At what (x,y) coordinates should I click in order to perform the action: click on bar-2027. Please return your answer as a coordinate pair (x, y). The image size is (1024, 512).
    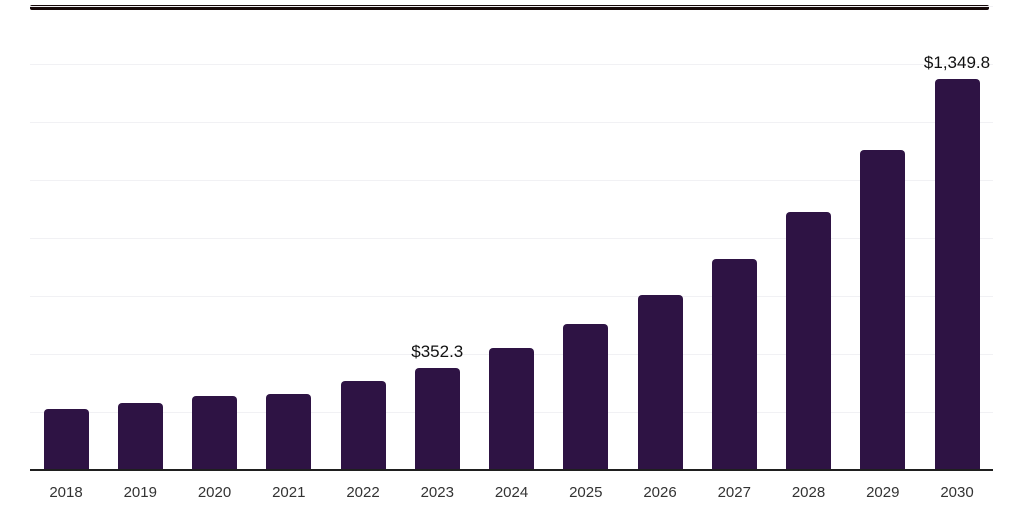
    Looking at the image, I should click on (734, 364).